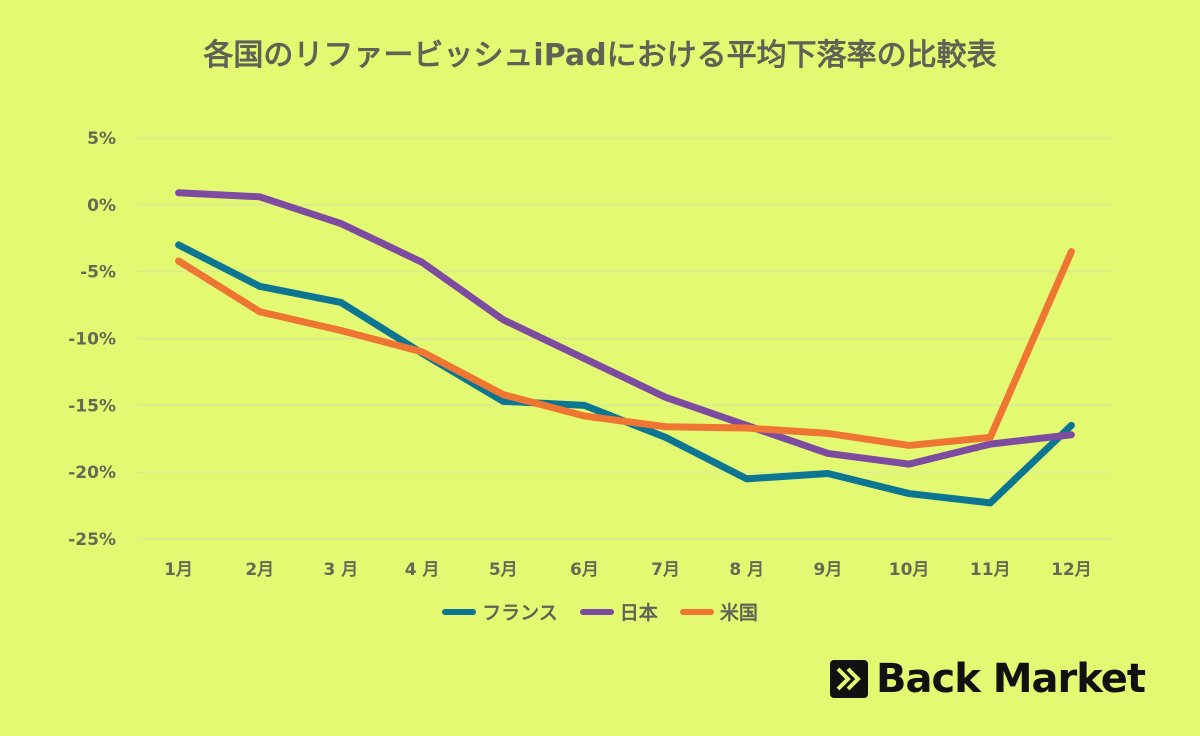 This screenshot has width=1200, height=736. Describe the element at coordinates (92, 340) in the screenshot. I see `y-tick-label: -10%` at that location.